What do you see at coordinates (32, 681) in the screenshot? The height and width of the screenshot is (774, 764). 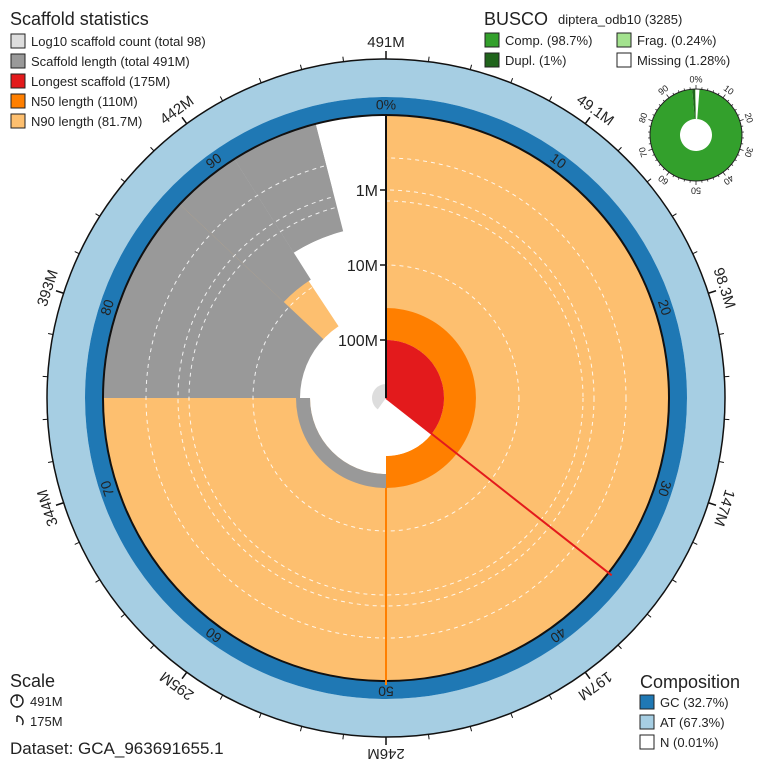 I see `scale-title: Scale` at bounding box center [32, 681].